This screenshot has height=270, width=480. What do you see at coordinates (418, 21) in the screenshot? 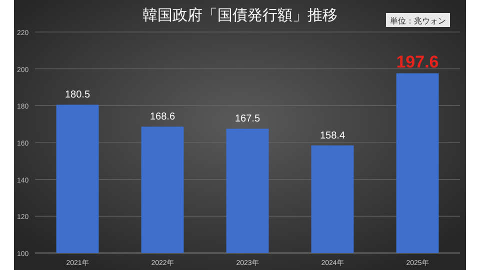
I see `text: 単位：兆ウォン` at bounding box center [418, 21].